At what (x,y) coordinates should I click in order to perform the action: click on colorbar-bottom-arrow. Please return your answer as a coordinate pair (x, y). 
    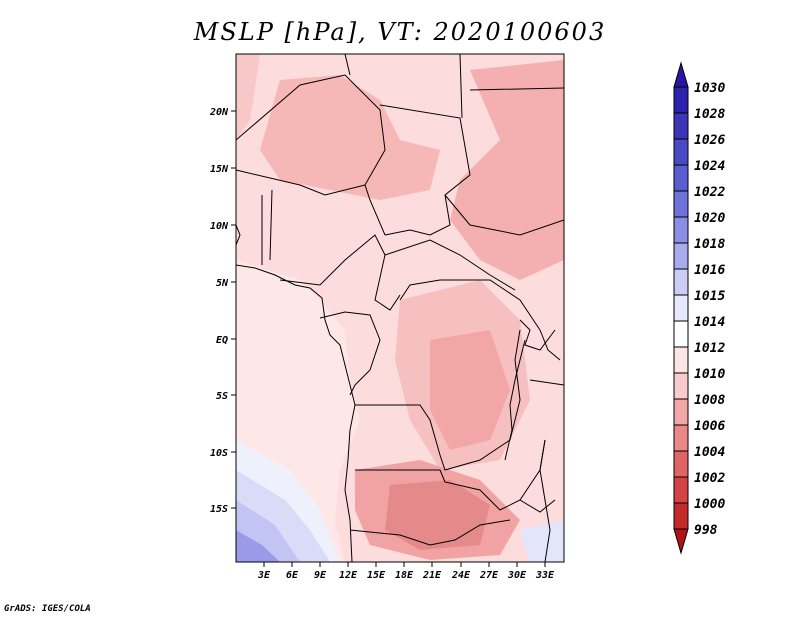
    Looking at the image, I should click on (681, 541).